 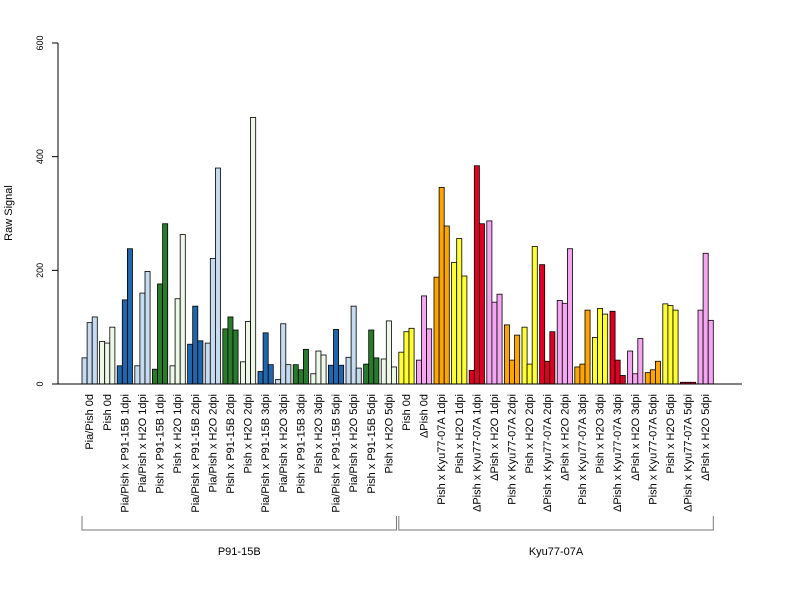 I want to click on x-tick-label: Pia/Pish x H2O 1dpi, so click(x=143, y=443).